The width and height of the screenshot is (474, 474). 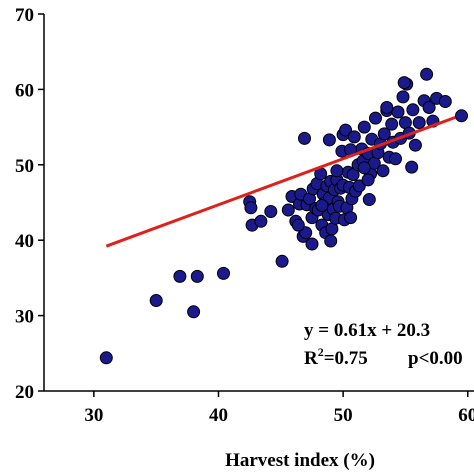 I want to click on x-tick-label: 50, so click(x=343, y=415).